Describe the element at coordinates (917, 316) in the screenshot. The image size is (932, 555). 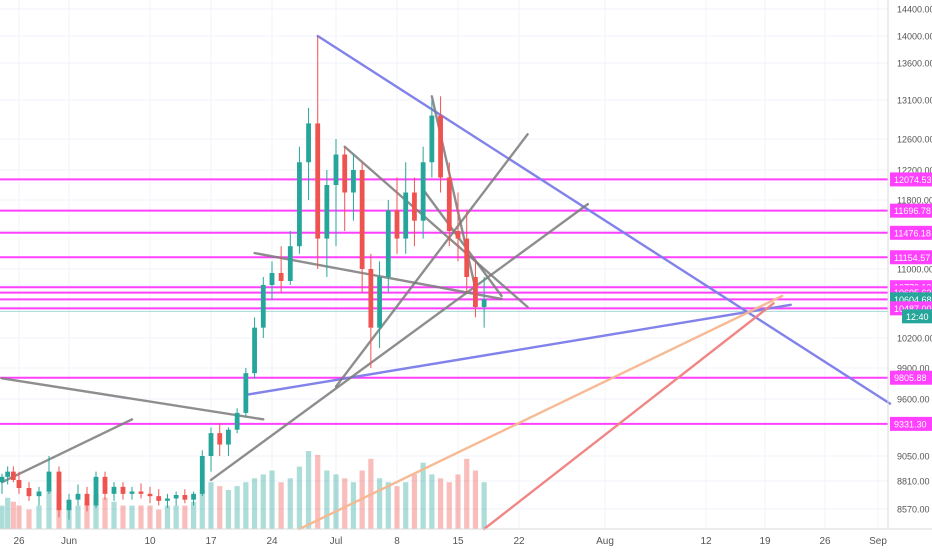
I see `countdown-label: 12:40` at that location.